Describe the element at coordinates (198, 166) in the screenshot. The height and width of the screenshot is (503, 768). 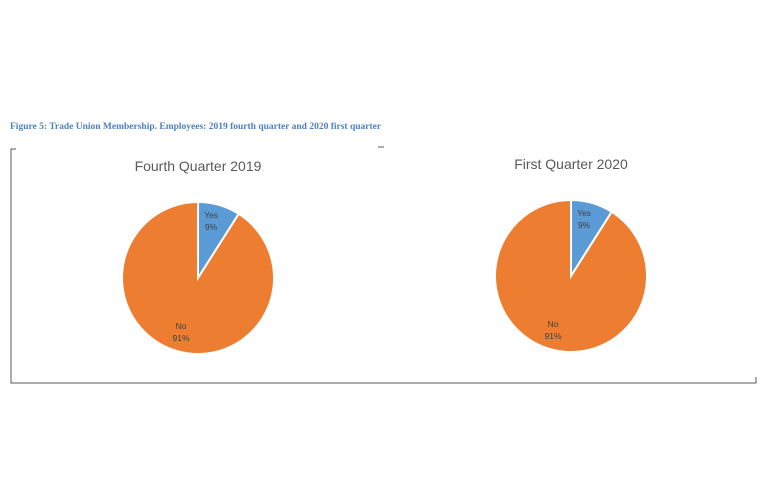
I see `chart-title: Fourth Quarter 2019` at that location.